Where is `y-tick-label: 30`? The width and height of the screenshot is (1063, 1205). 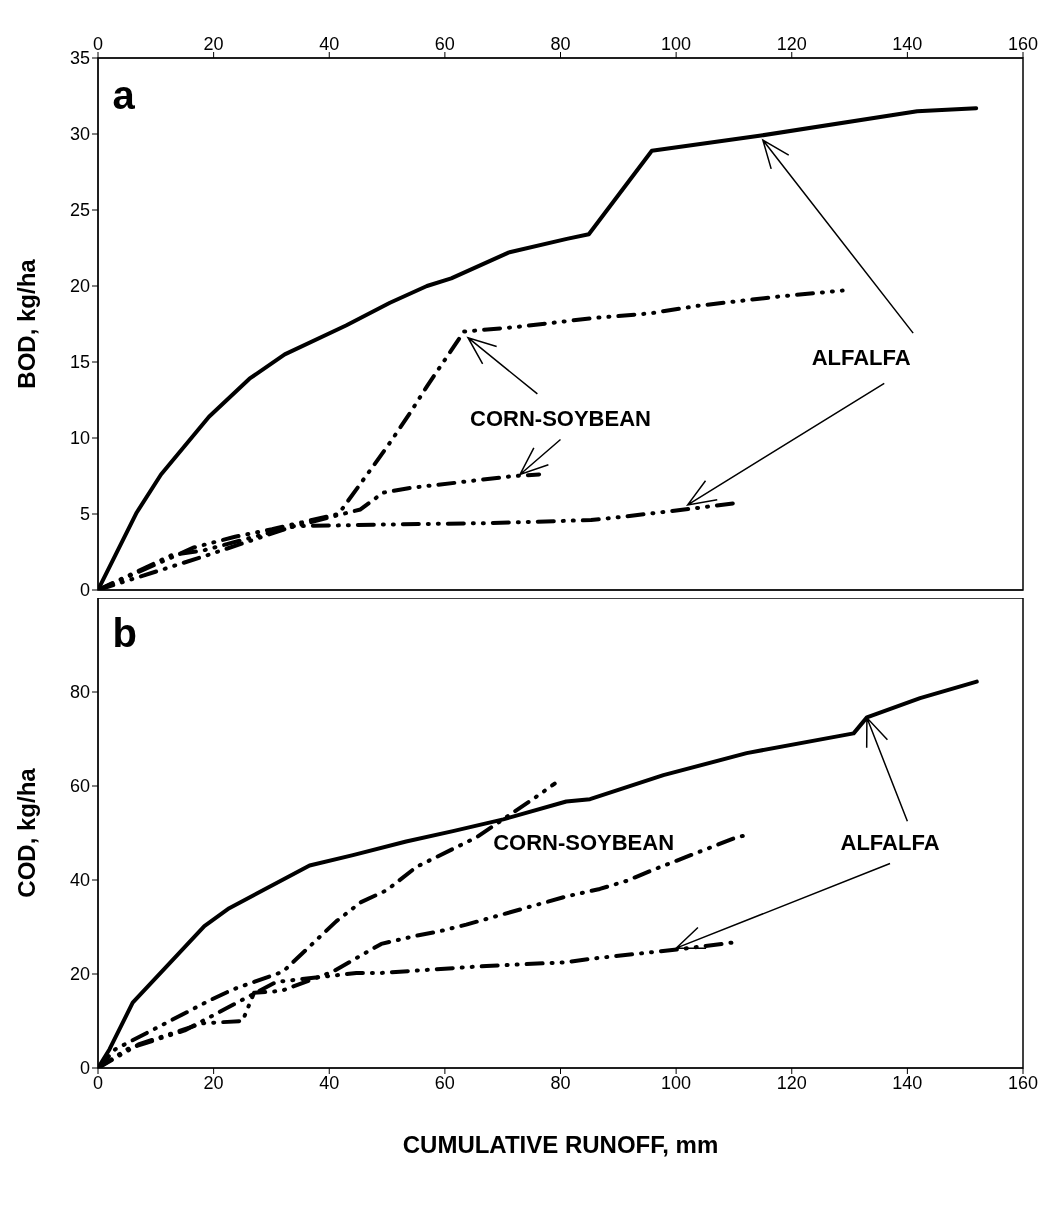
y-tick-label: 30 is located at coordinates (79, 134).